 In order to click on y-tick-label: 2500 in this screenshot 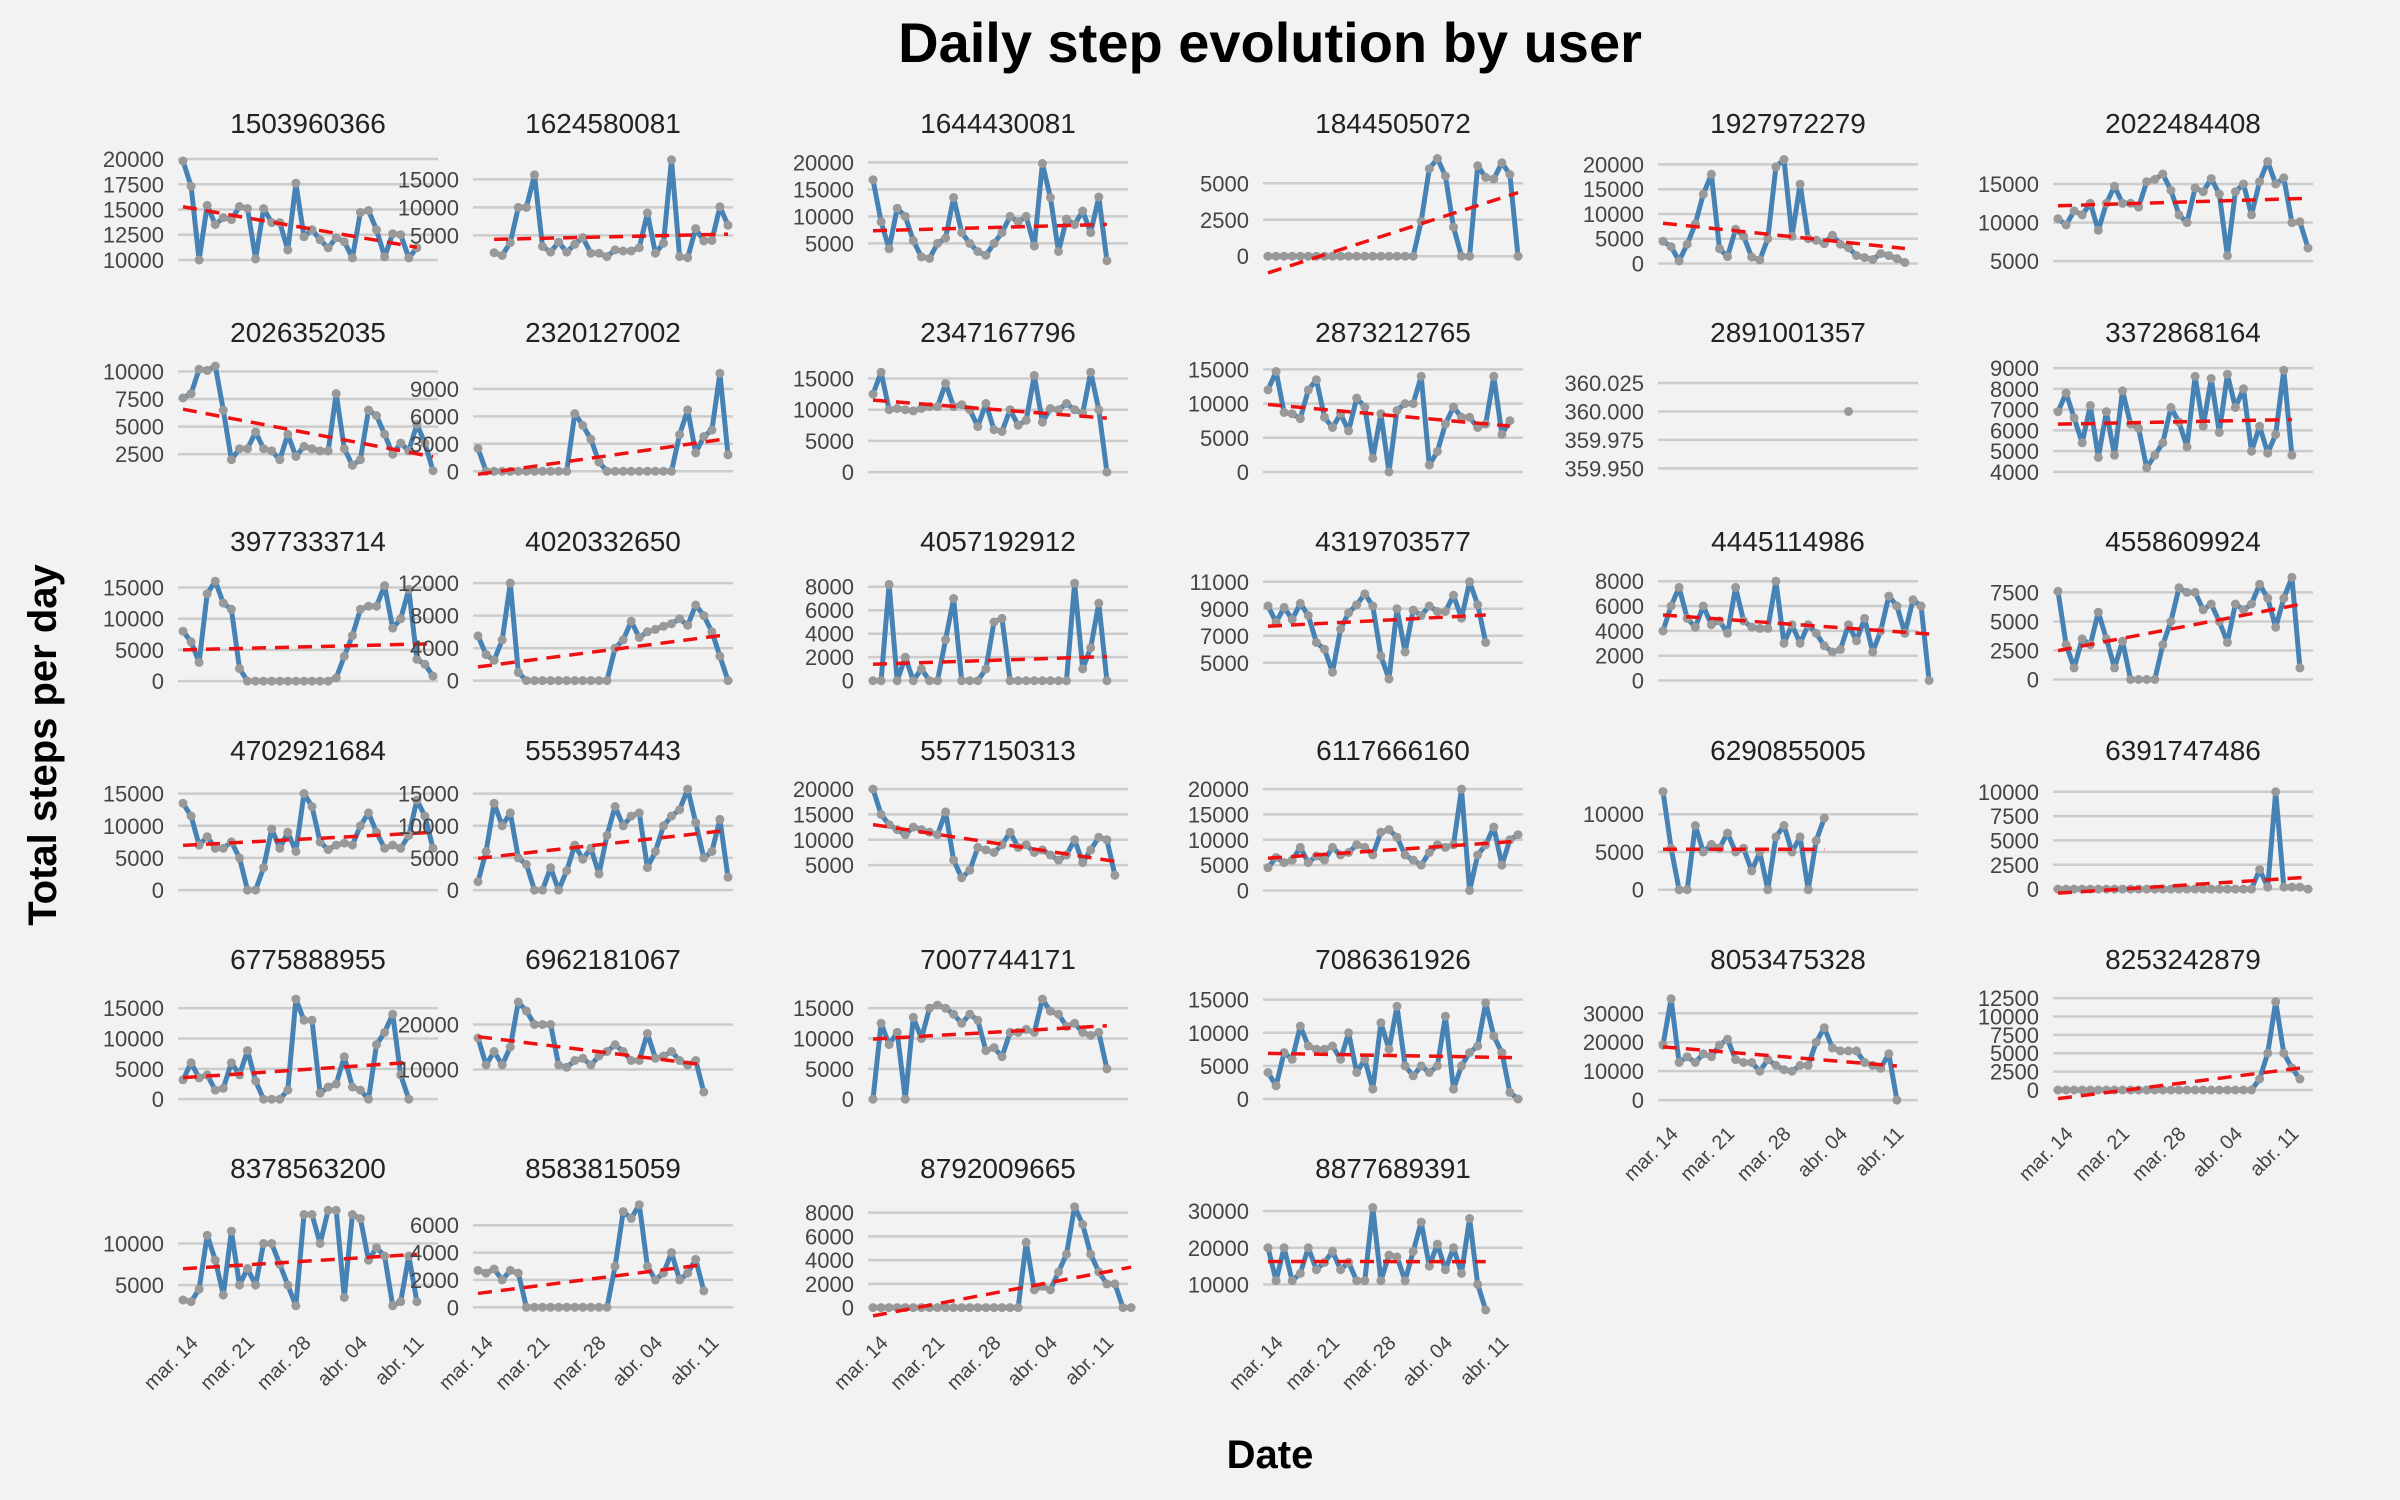, I will do `click(2014, 650)`.